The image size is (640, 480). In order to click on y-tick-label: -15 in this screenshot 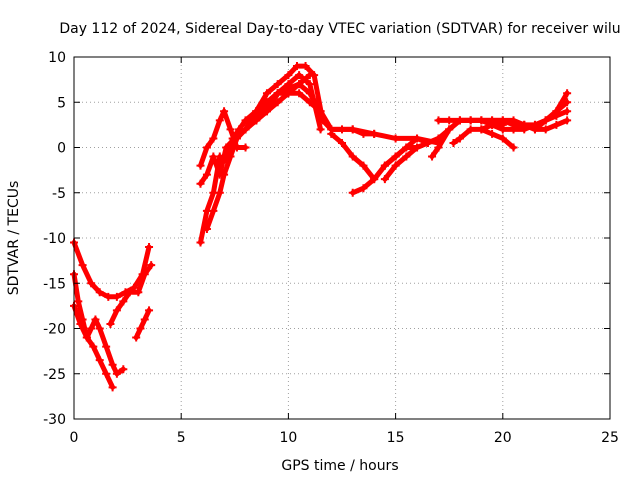, I will do `click(54, 284)`.